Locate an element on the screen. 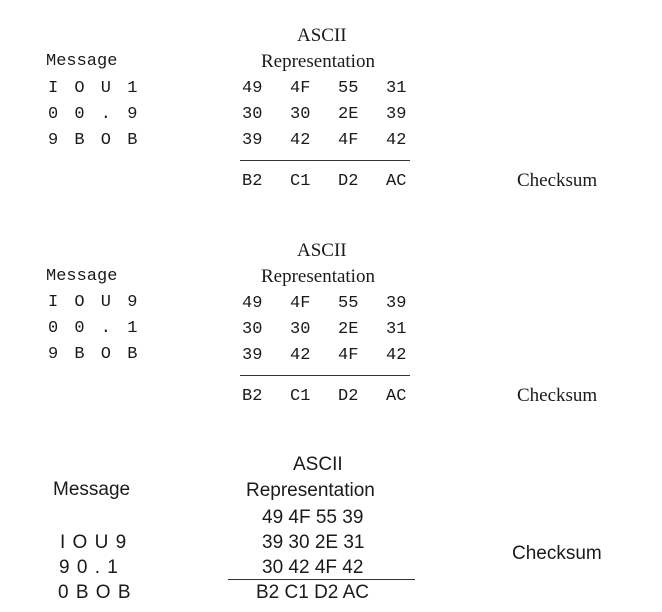 This screenshot has height=612, width=662. message-line: 9 0 . 1 is located at coordinates (89, 567).